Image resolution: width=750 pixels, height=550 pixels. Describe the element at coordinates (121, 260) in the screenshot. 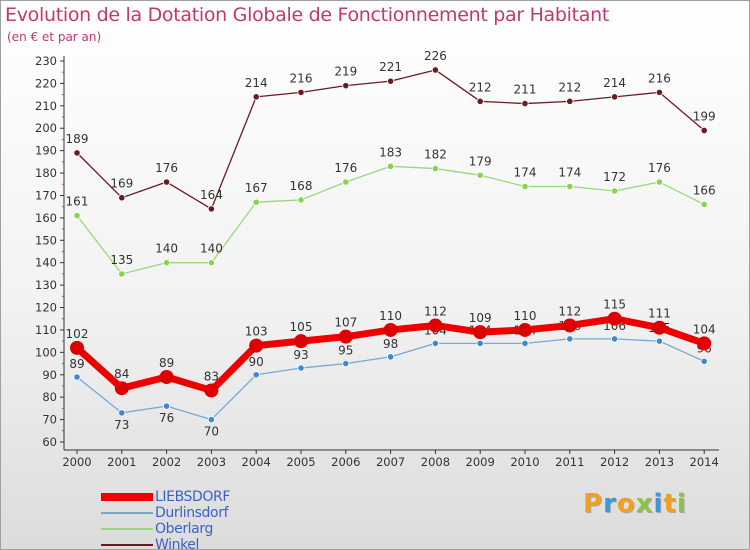

I see `data-label: 135` at that location.